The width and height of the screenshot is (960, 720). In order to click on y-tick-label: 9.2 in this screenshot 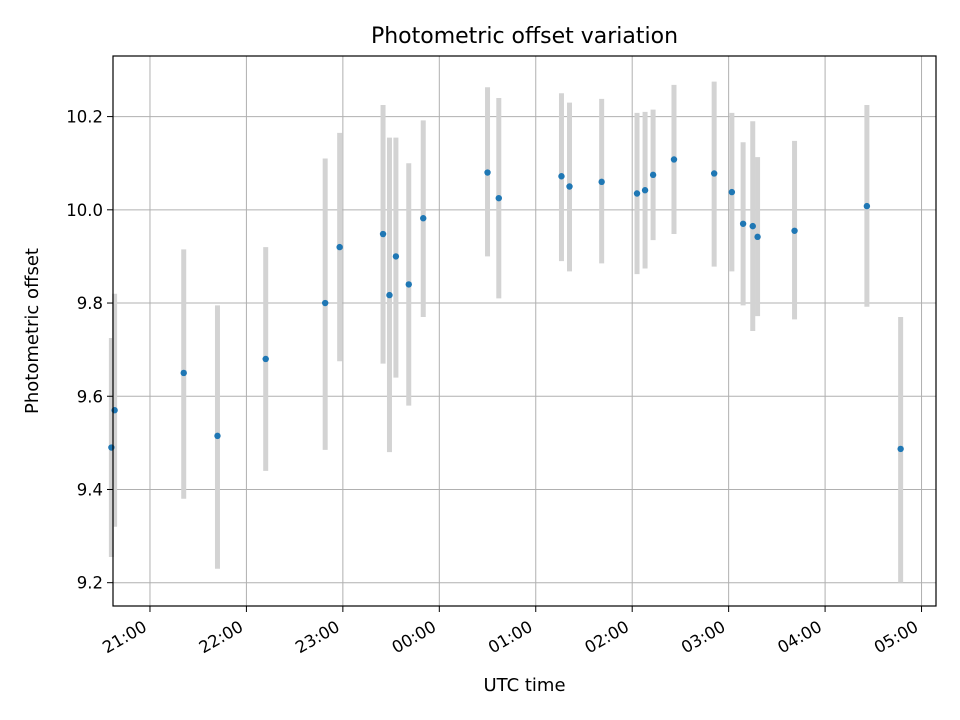, I will do `click(90, 583)`.